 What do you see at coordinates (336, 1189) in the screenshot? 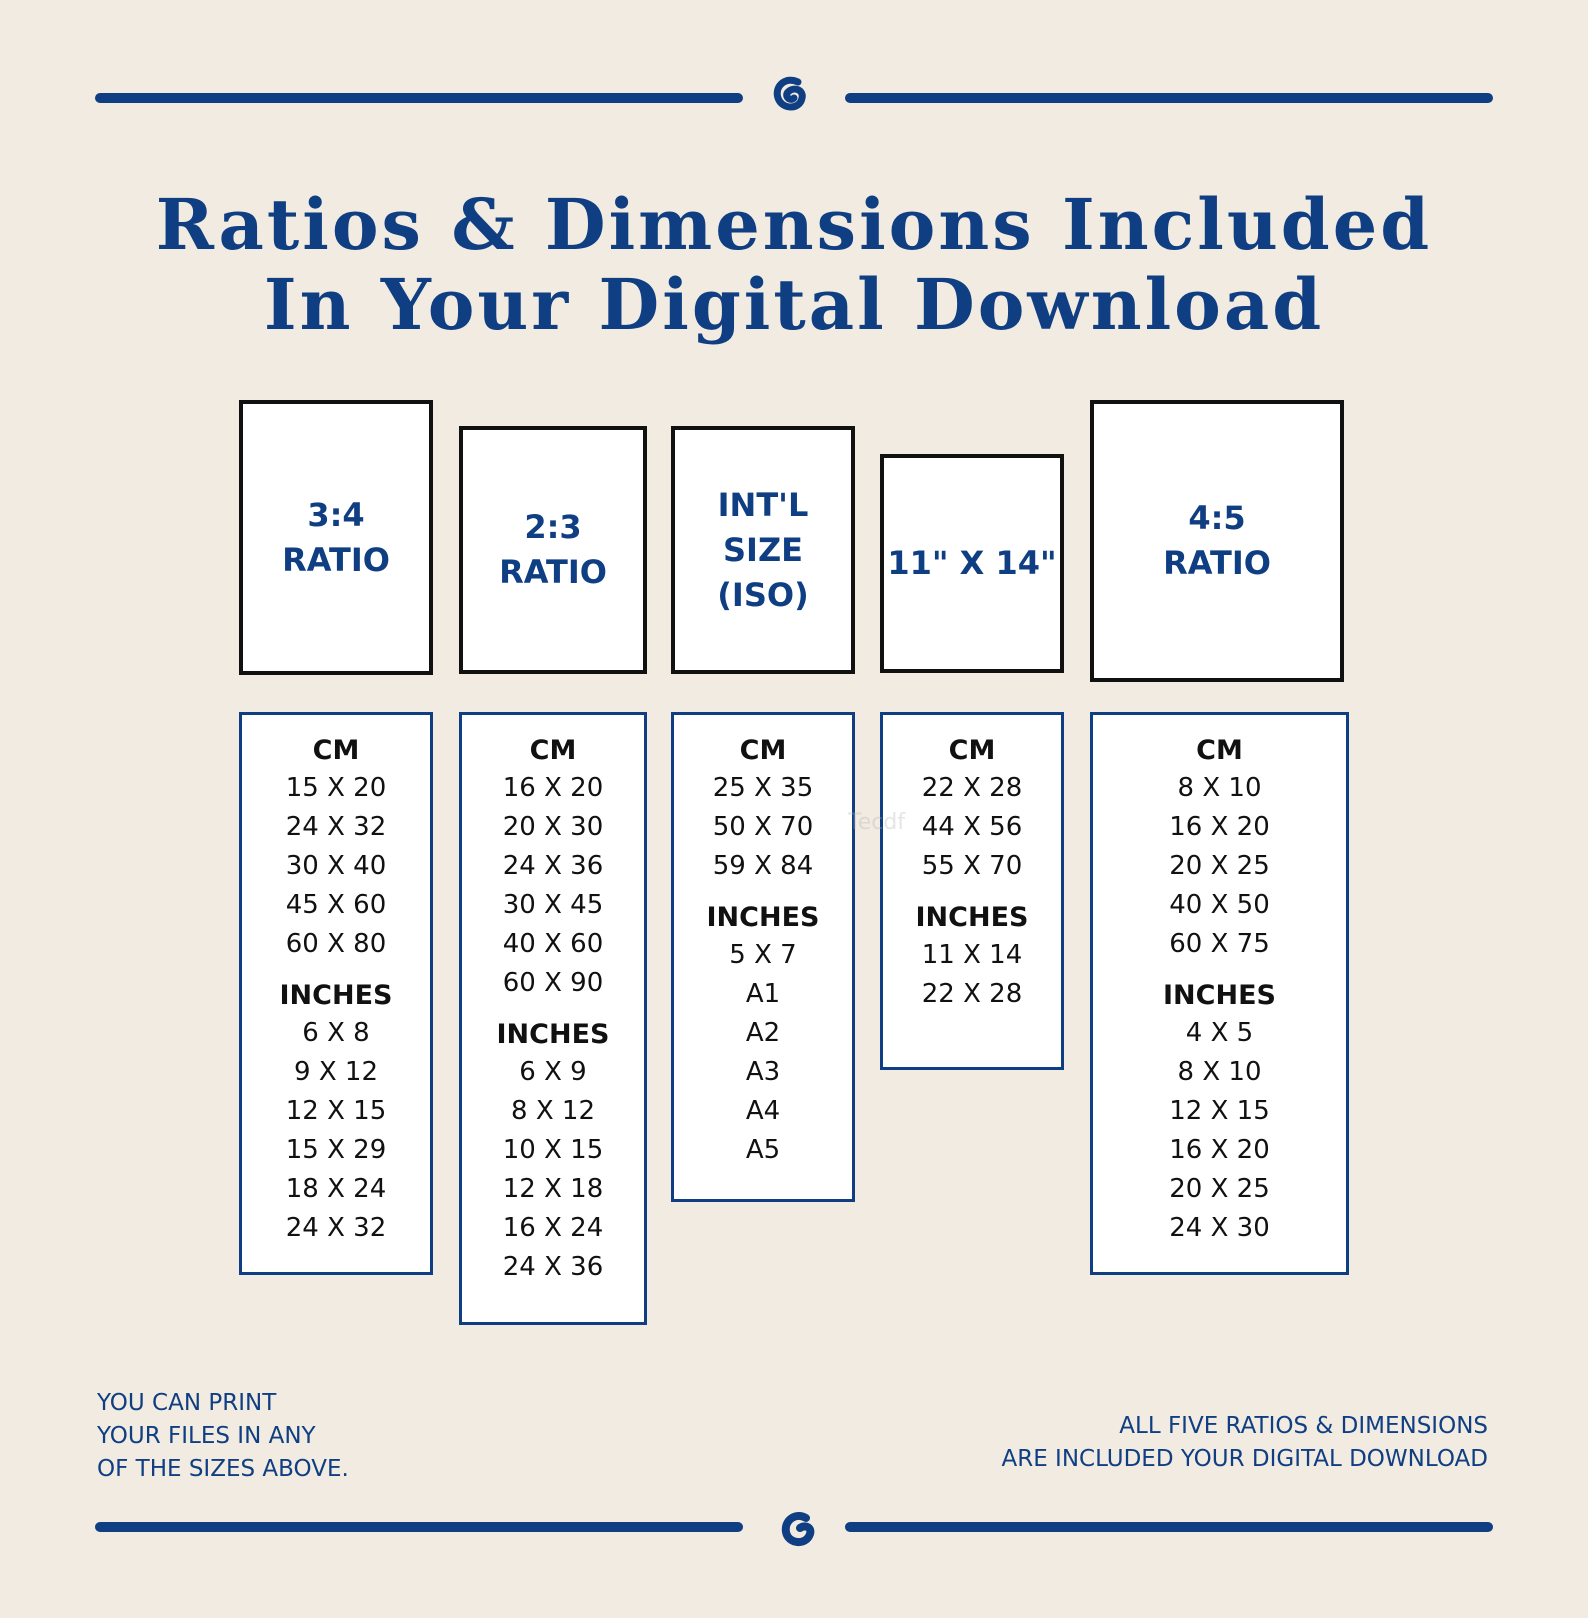
I see `inch-size: 18 X 24` at bounding box center [336, 1189].